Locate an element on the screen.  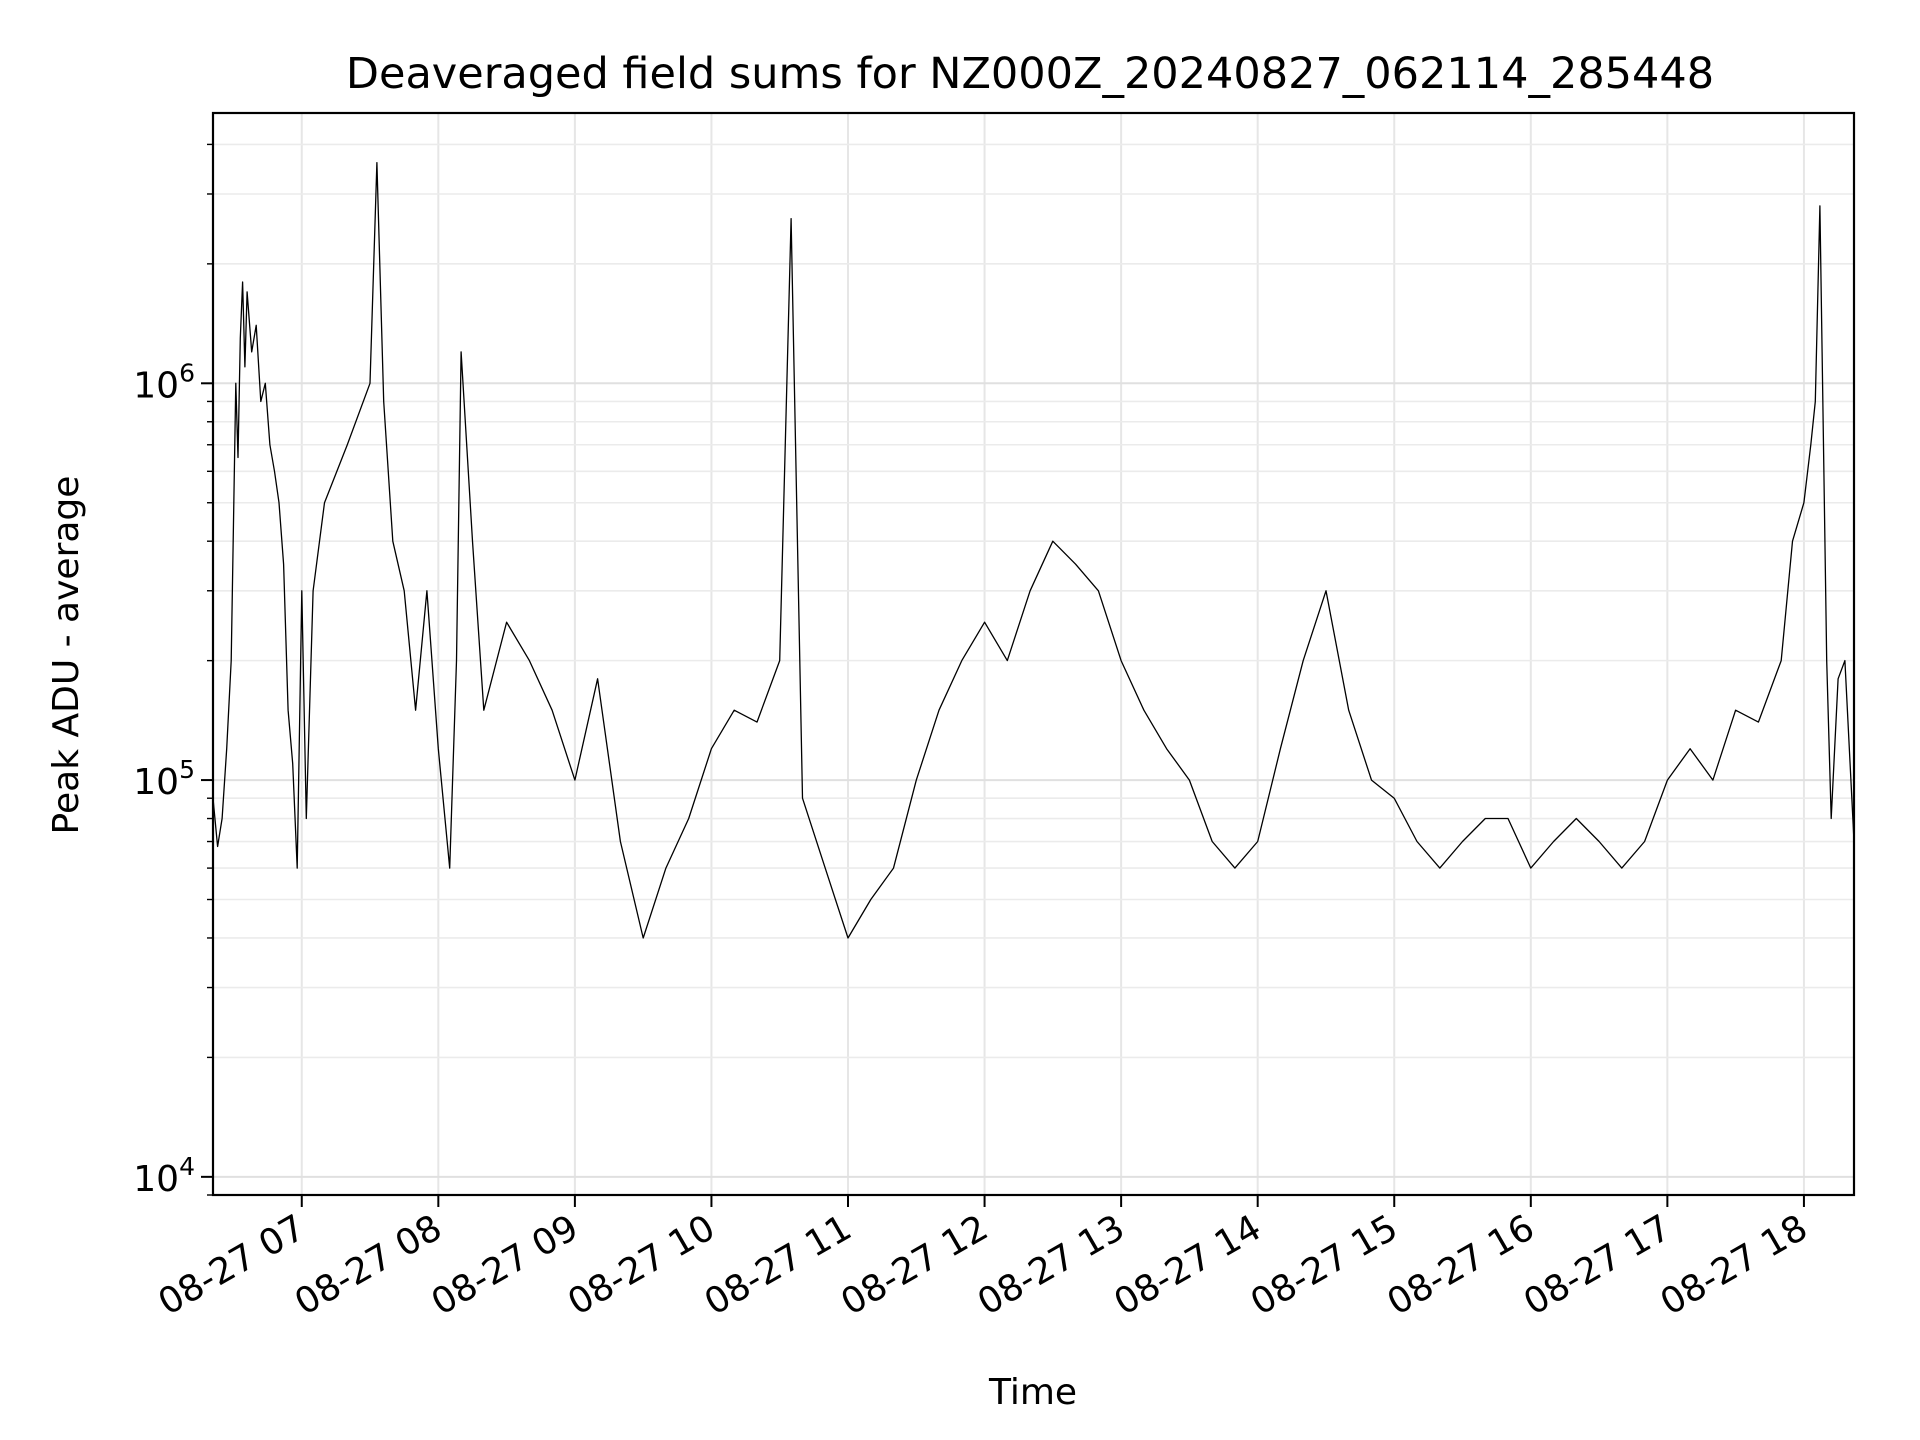
x-tick-label: 08-27 10 is located at coordinates (641, 1265).